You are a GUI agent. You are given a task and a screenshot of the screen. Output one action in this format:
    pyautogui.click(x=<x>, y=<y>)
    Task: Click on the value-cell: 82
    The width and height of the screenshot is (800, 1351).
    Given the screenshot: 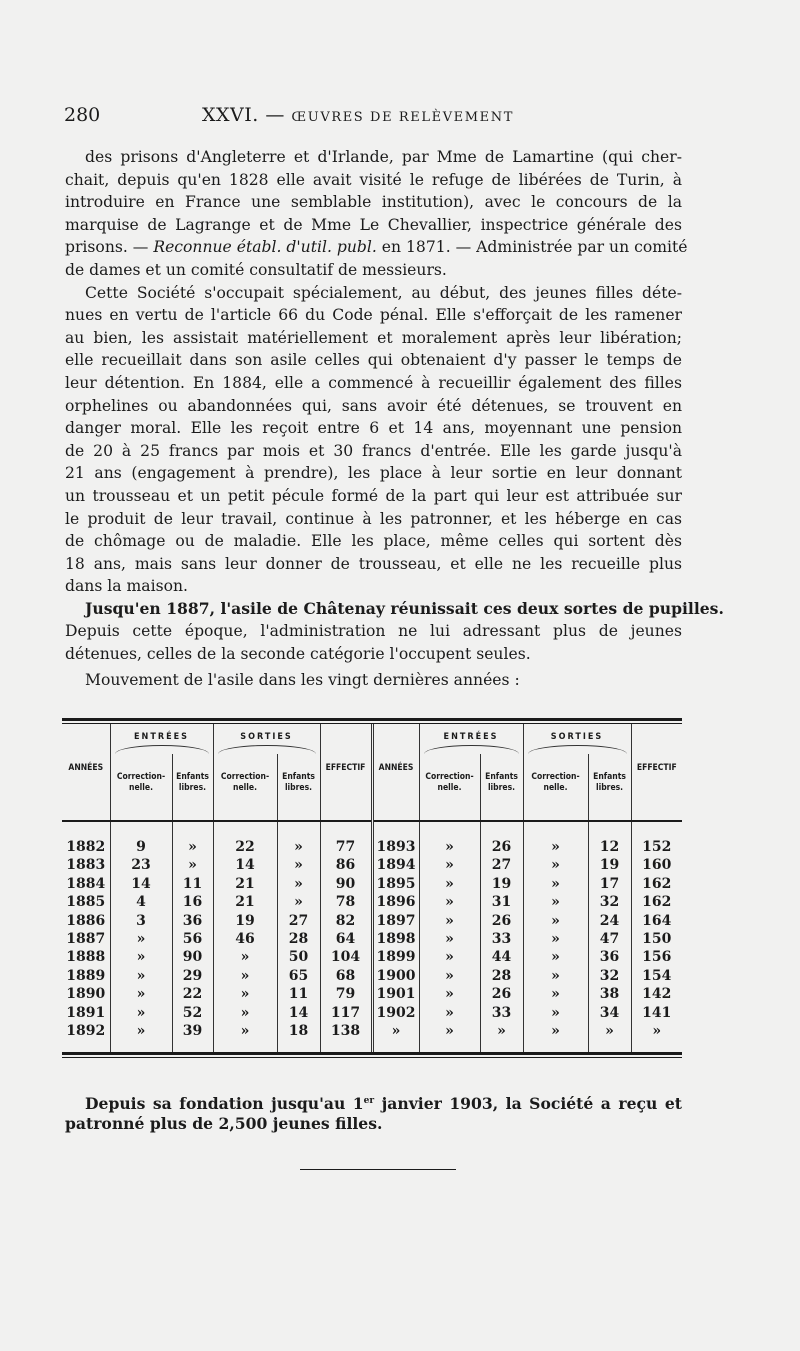 What is the action you would take?
    pyautogui.click(x=346, y=921)
    